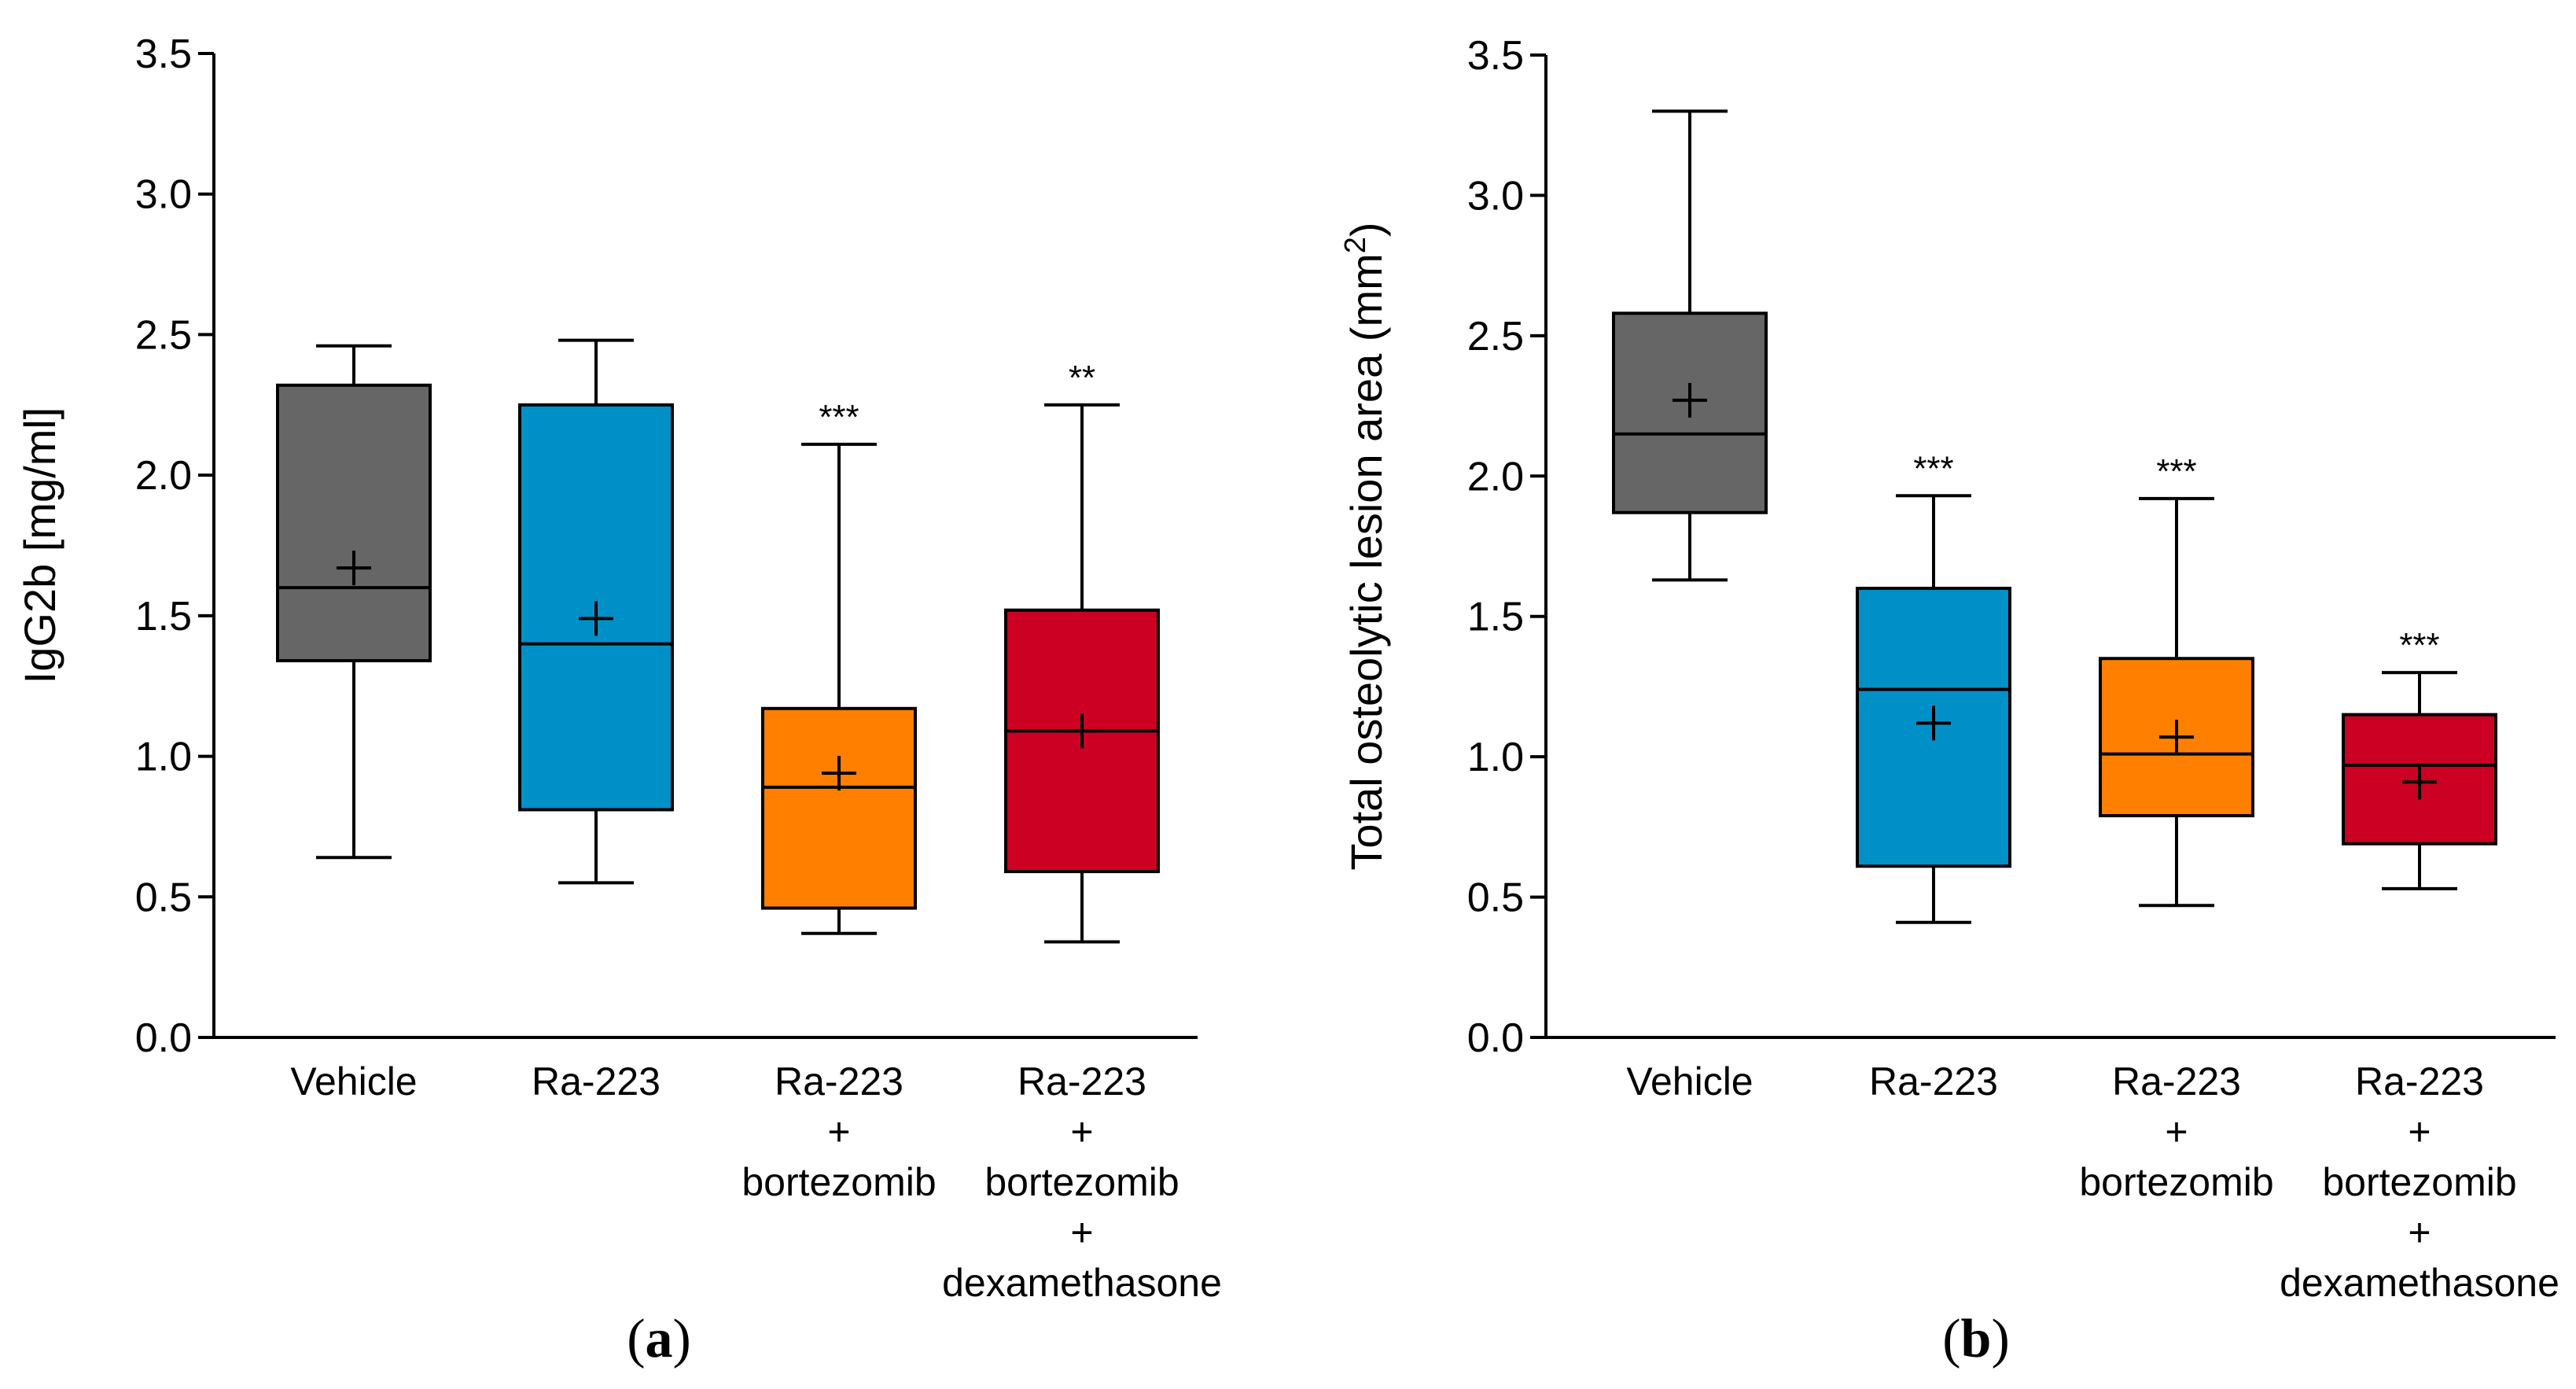 The image size is (2576, 1389). I want to click on panel-b-panel-label: (b), so click(1976, 1339).